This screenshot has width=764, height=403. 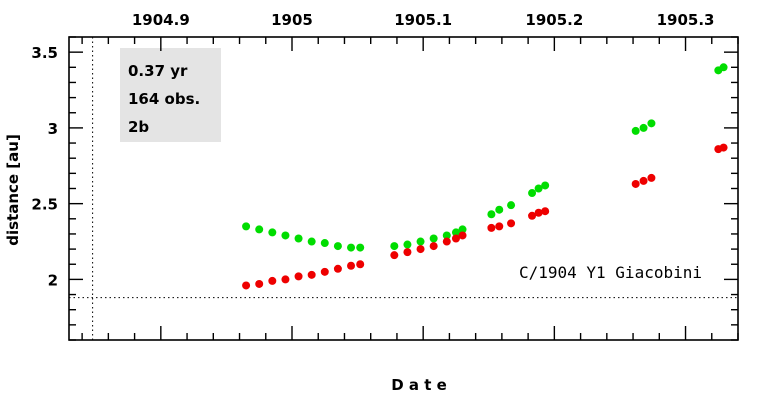 I want to click on x-tick-label: 1905.1, so click(x=423, y=20).